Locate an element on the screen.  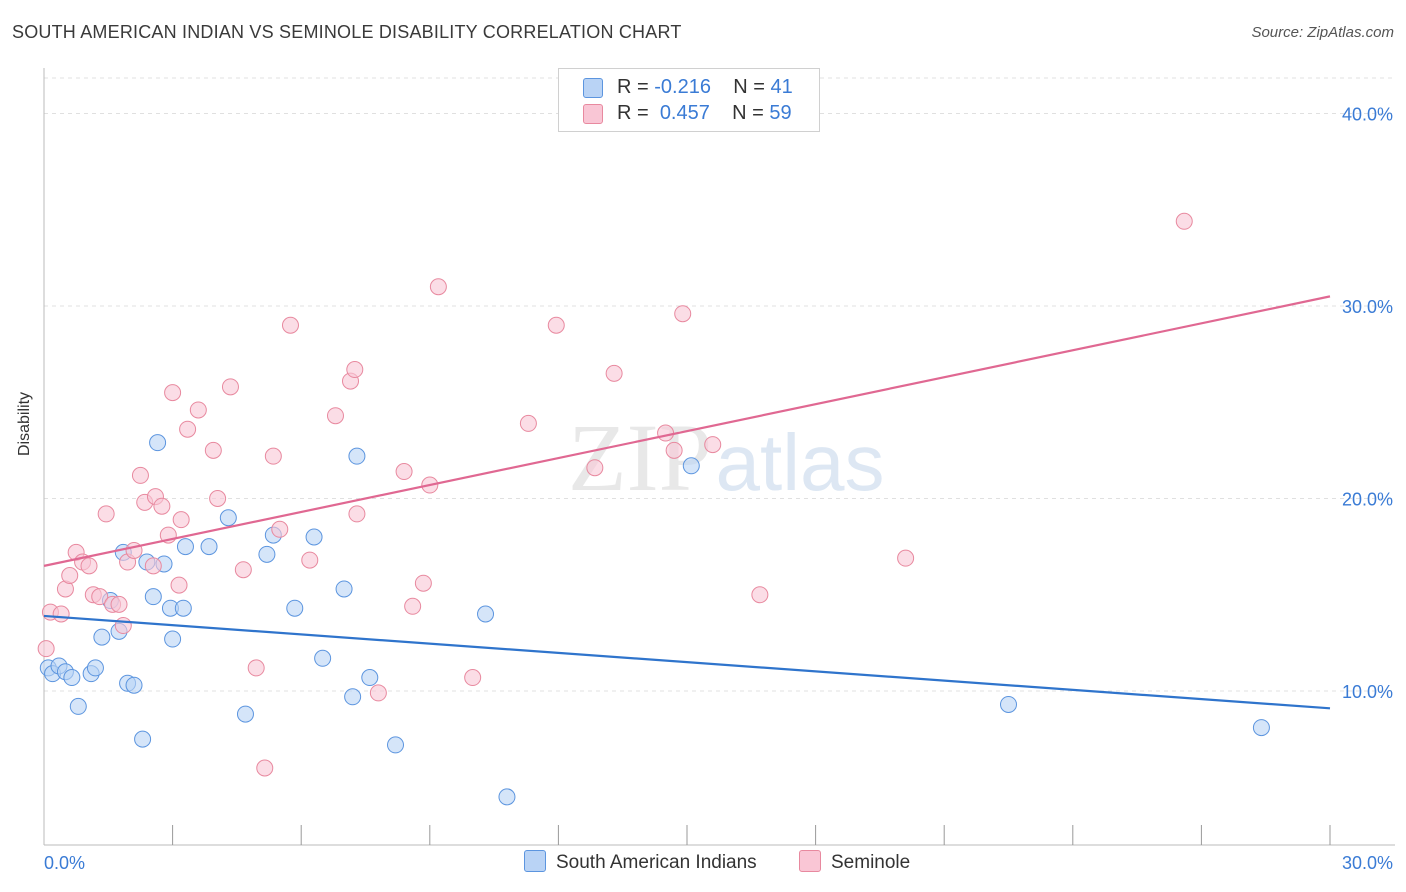
y-tick-label: 20.0% is located at coordinates (1367, 500).